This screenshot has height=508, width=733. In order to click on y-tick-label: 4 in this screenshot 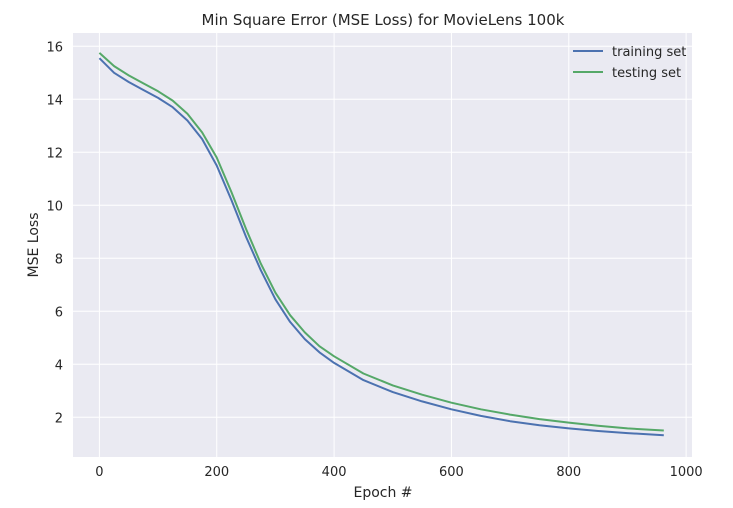, I will do `click(59, 365)`.